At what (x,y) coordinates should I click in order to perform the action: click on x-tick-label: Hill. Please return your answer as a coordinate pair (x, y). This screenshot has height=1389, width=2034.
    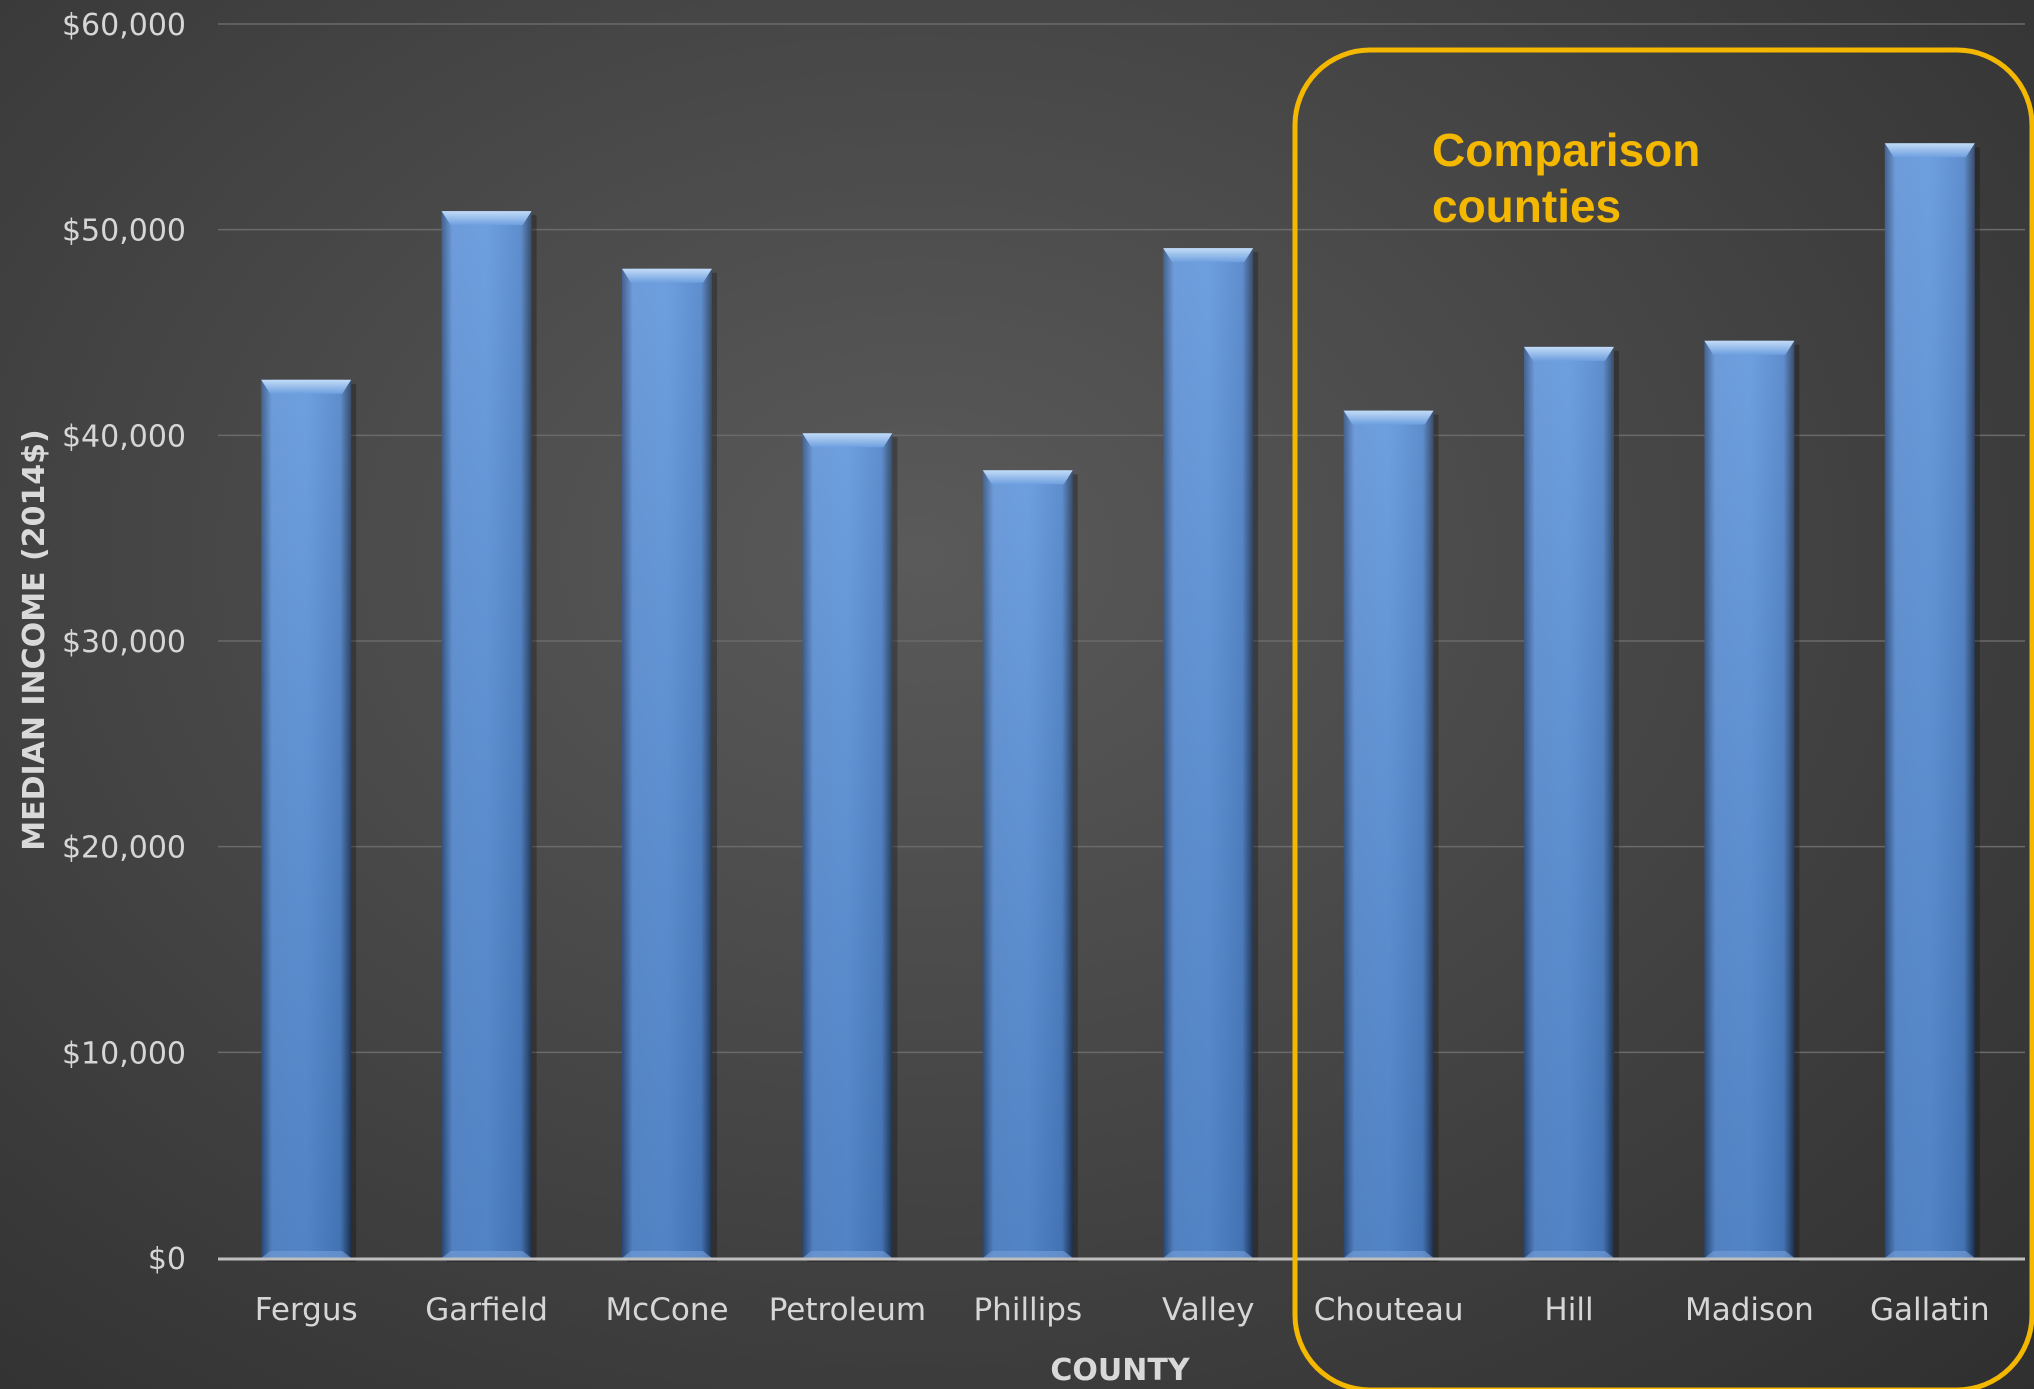
    Looking at the image, I should click on (1568, 1310).